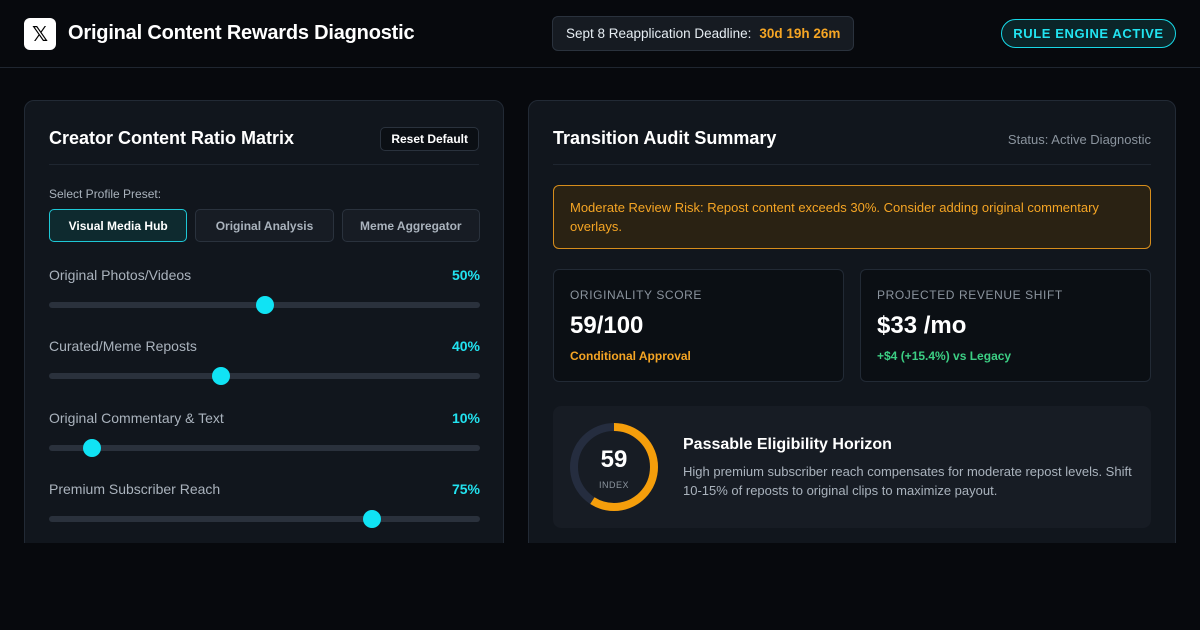 The width and height of the screenshot is (1200, 630). I want to click on slider-value: 10%, so click(465, 418).